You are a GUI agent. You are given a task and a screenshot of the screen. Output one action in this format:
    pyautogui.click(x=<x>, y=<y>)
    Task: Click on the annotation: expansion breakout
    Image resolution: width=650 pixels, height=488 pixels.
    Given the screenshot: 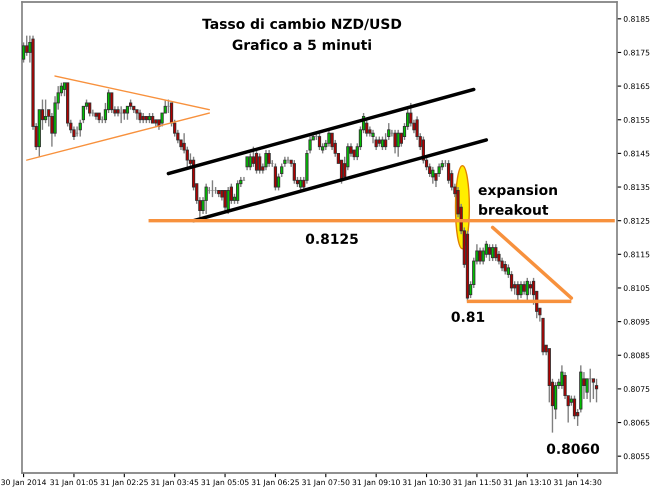 What is the action you would take?
    pyautogui.click(x=517, y=199)
    